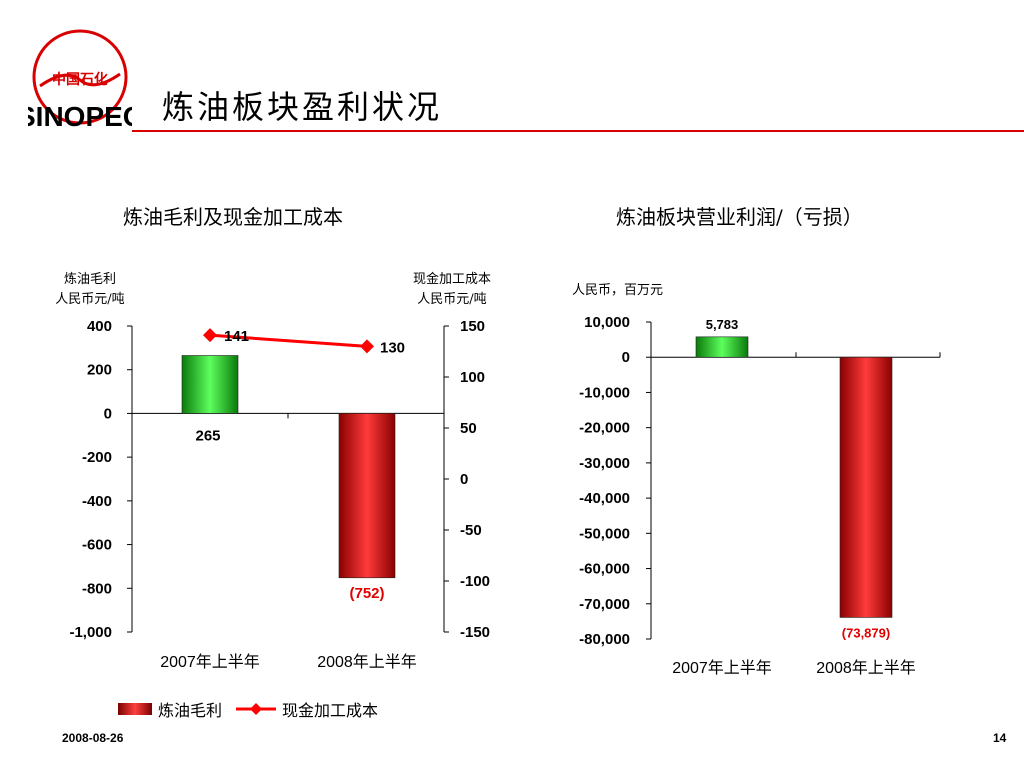 This screenshot has height=768, width=1024. Describe the element at coordinates (366, 593) in the screenshot. I see `margin-data-label: (752)` at that location.